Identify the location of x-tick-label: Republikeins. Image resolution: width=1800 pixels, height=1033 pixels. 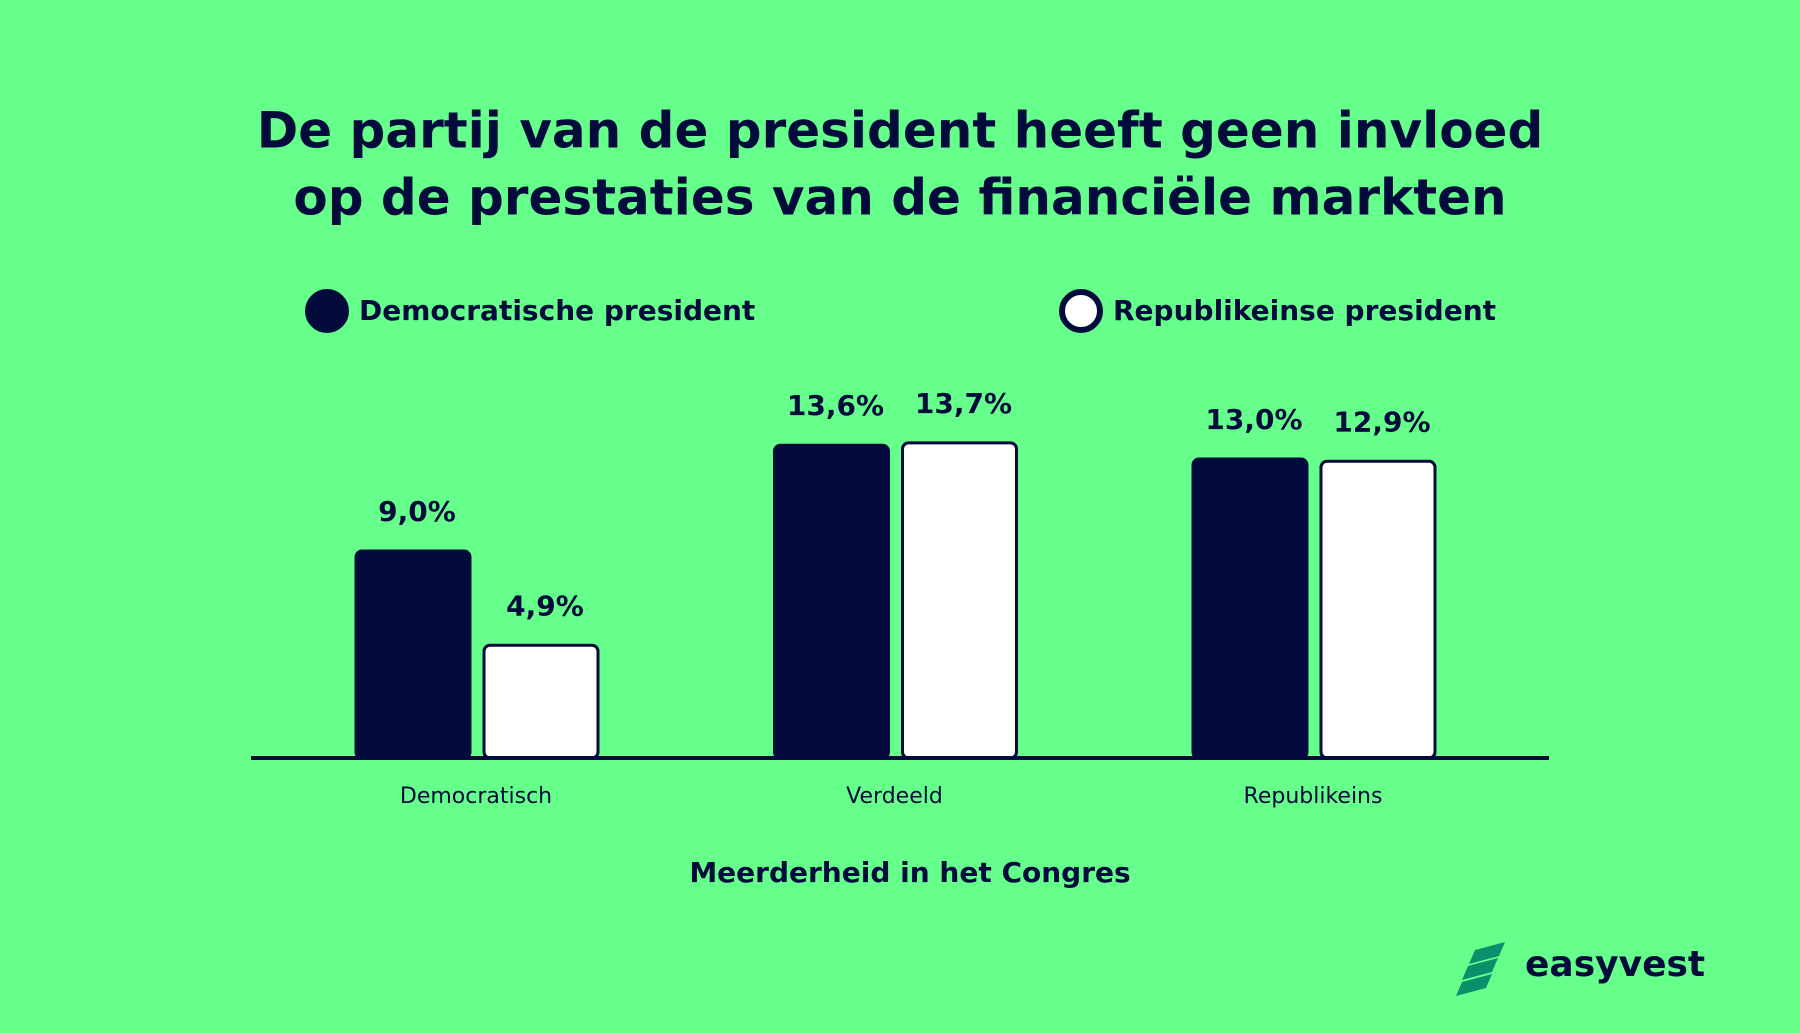
(1313, 796).